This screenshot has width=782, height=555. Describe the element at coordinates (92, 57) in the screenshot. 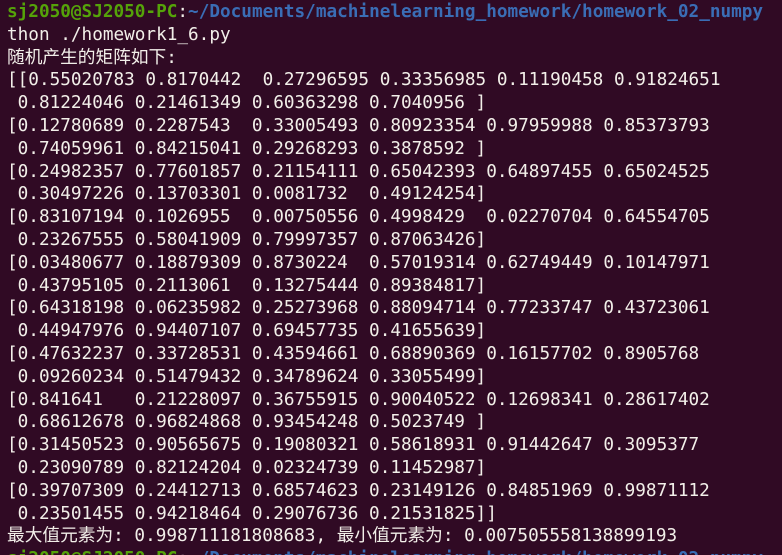

I see `terminal-output-line: 随机产生的矩阵如下:` at that location.